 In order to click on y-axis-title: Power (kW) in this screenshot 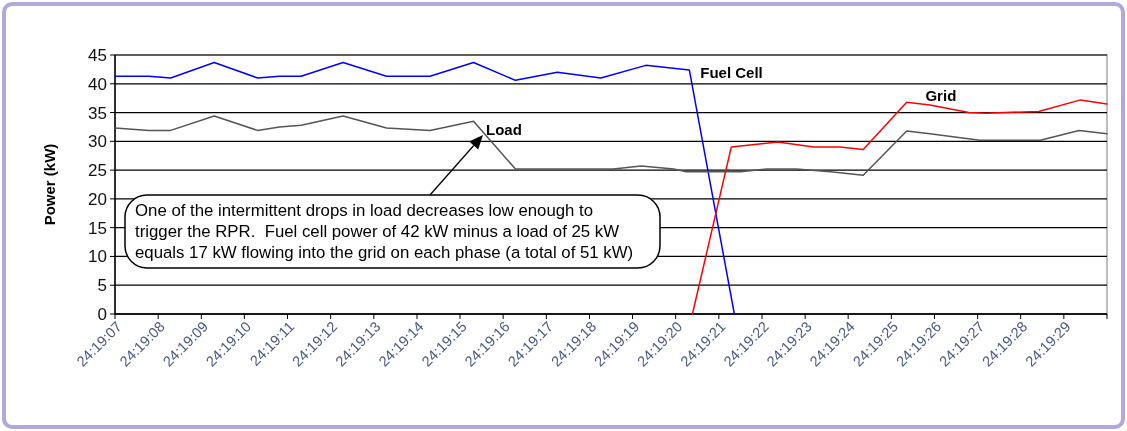, I will do `click(49, 184)`.